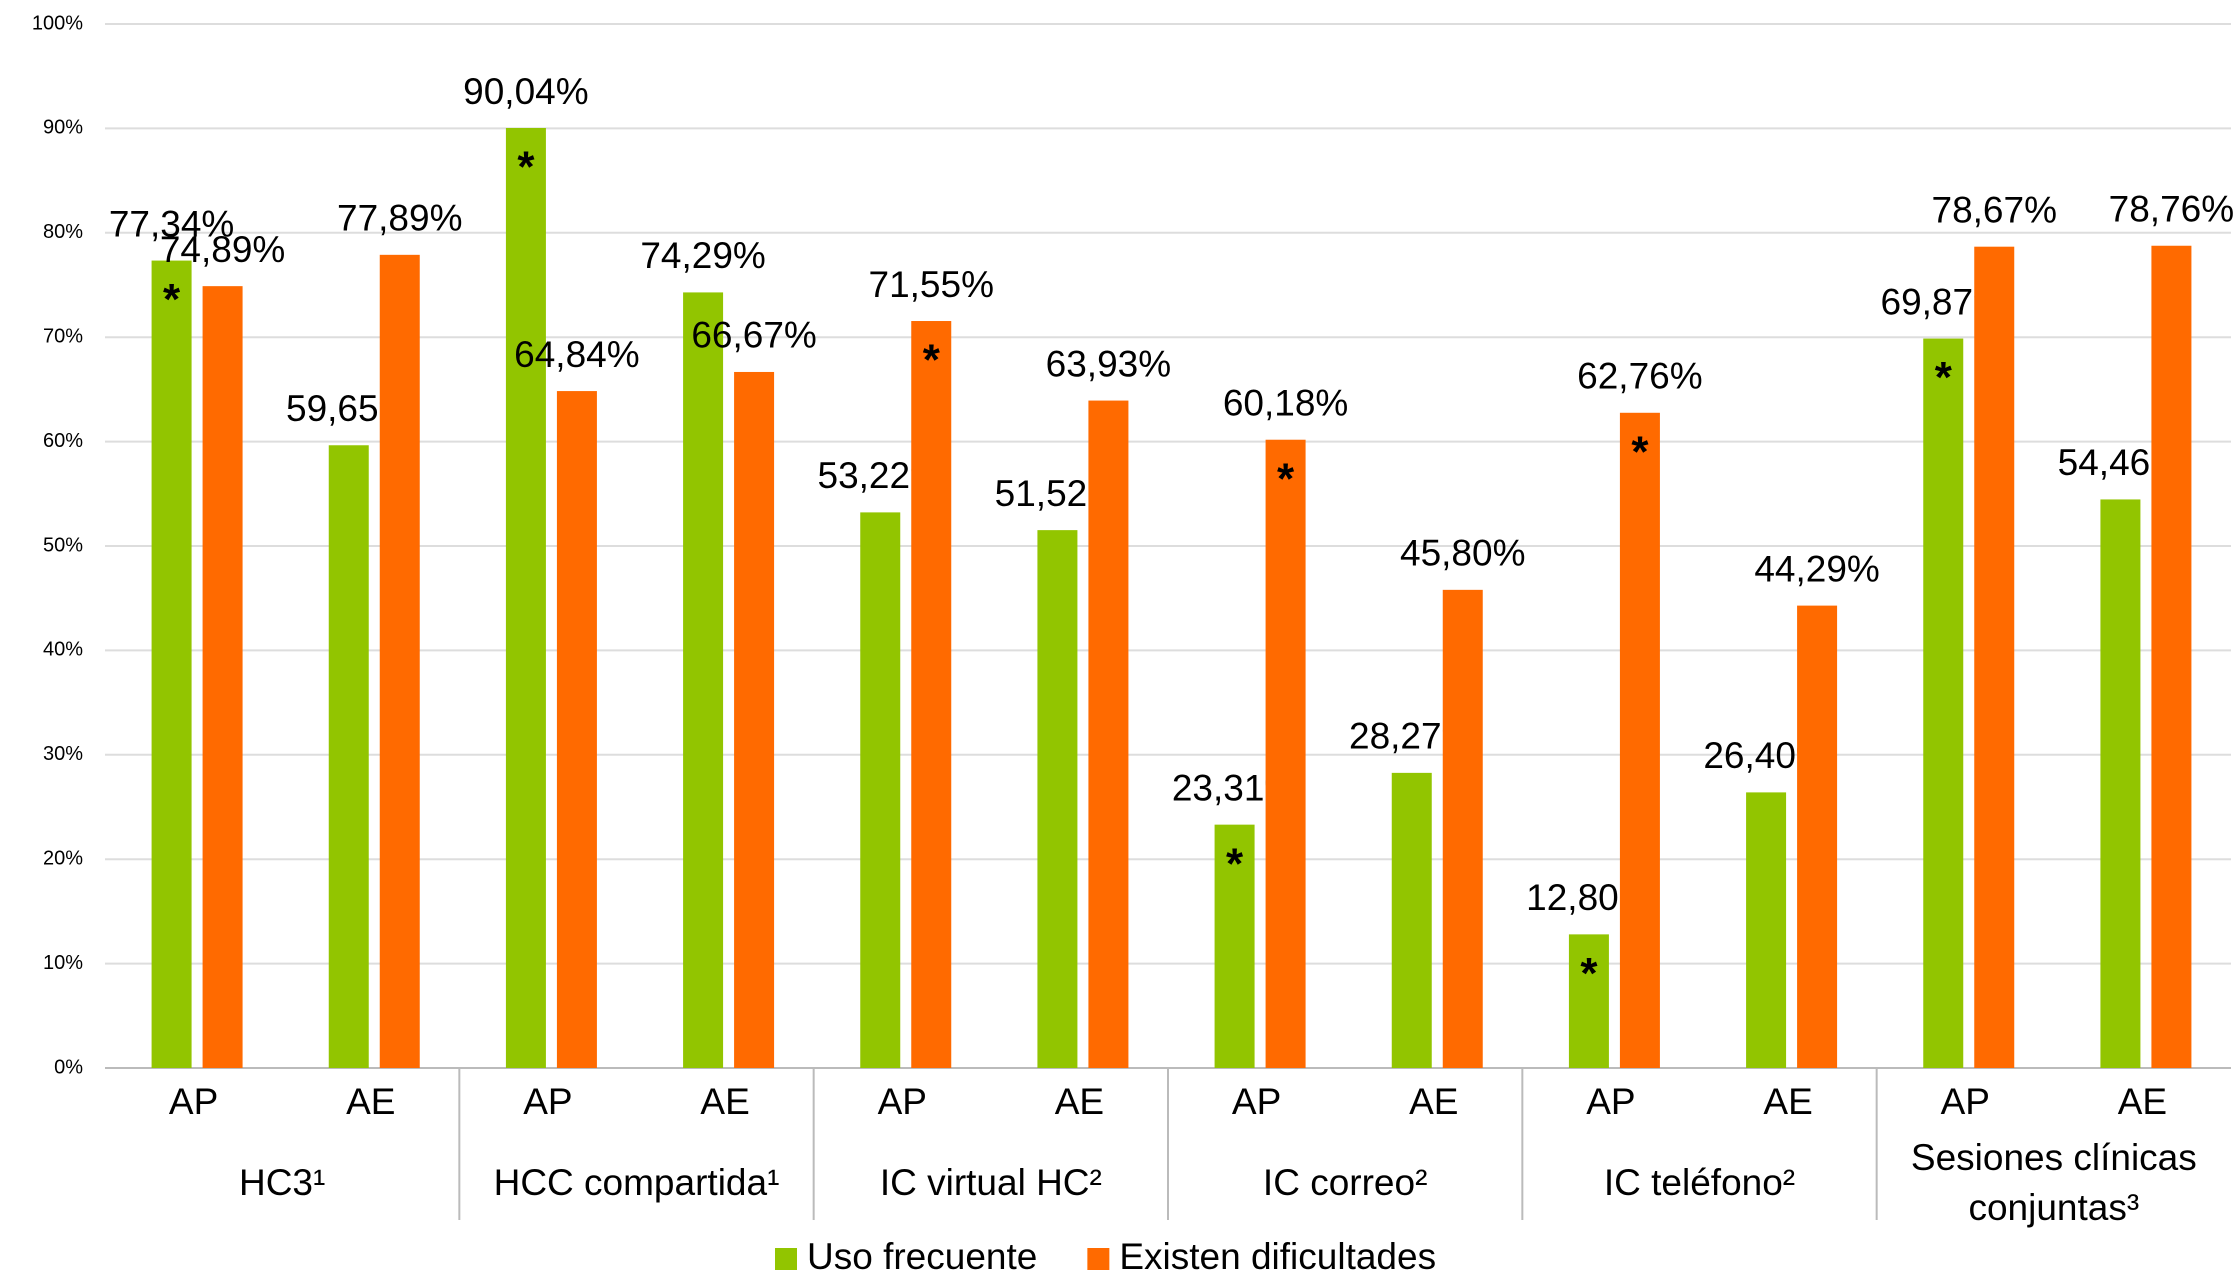 The image size is (2238, 1273). What do you see at coordinates (1463, 553) in the screenshot?
I see `value-label: 45,80%` at bounding box center [1463, 553].